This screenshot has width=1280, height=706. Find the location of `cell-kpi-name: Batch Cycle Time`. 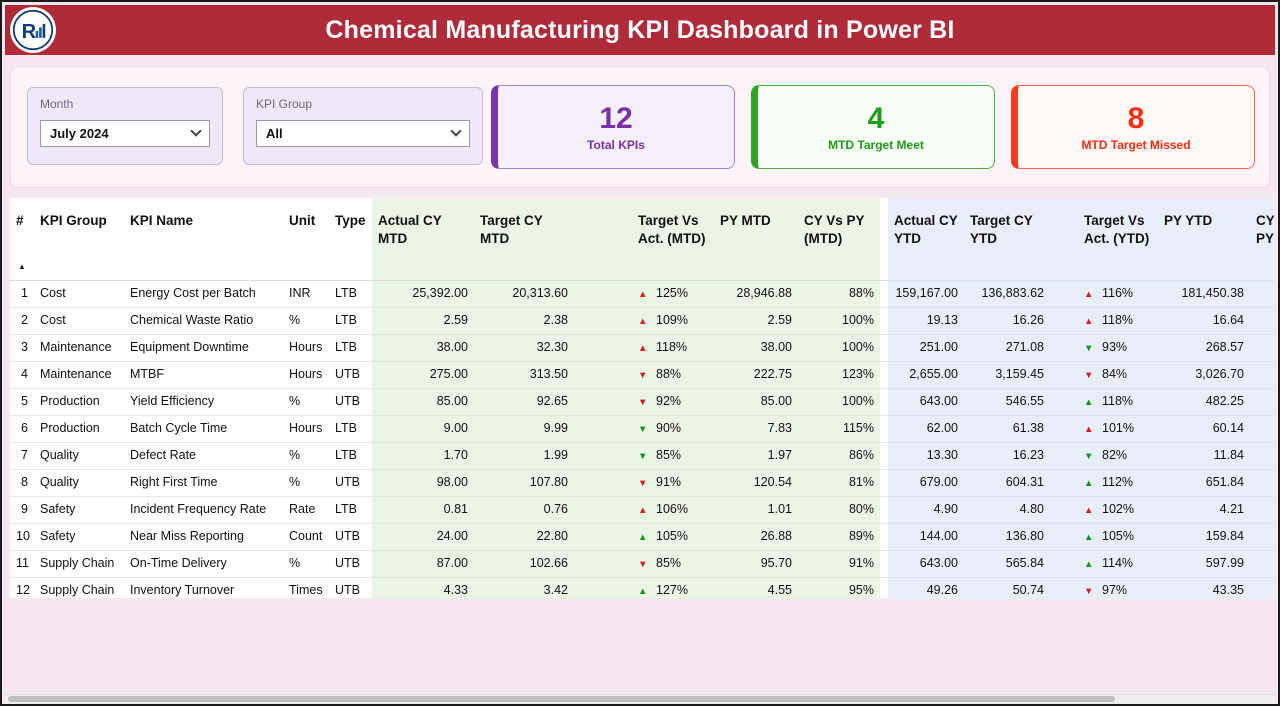

cell-kpi-name: Batch Cycle Time is located at coordinates (203, 429).